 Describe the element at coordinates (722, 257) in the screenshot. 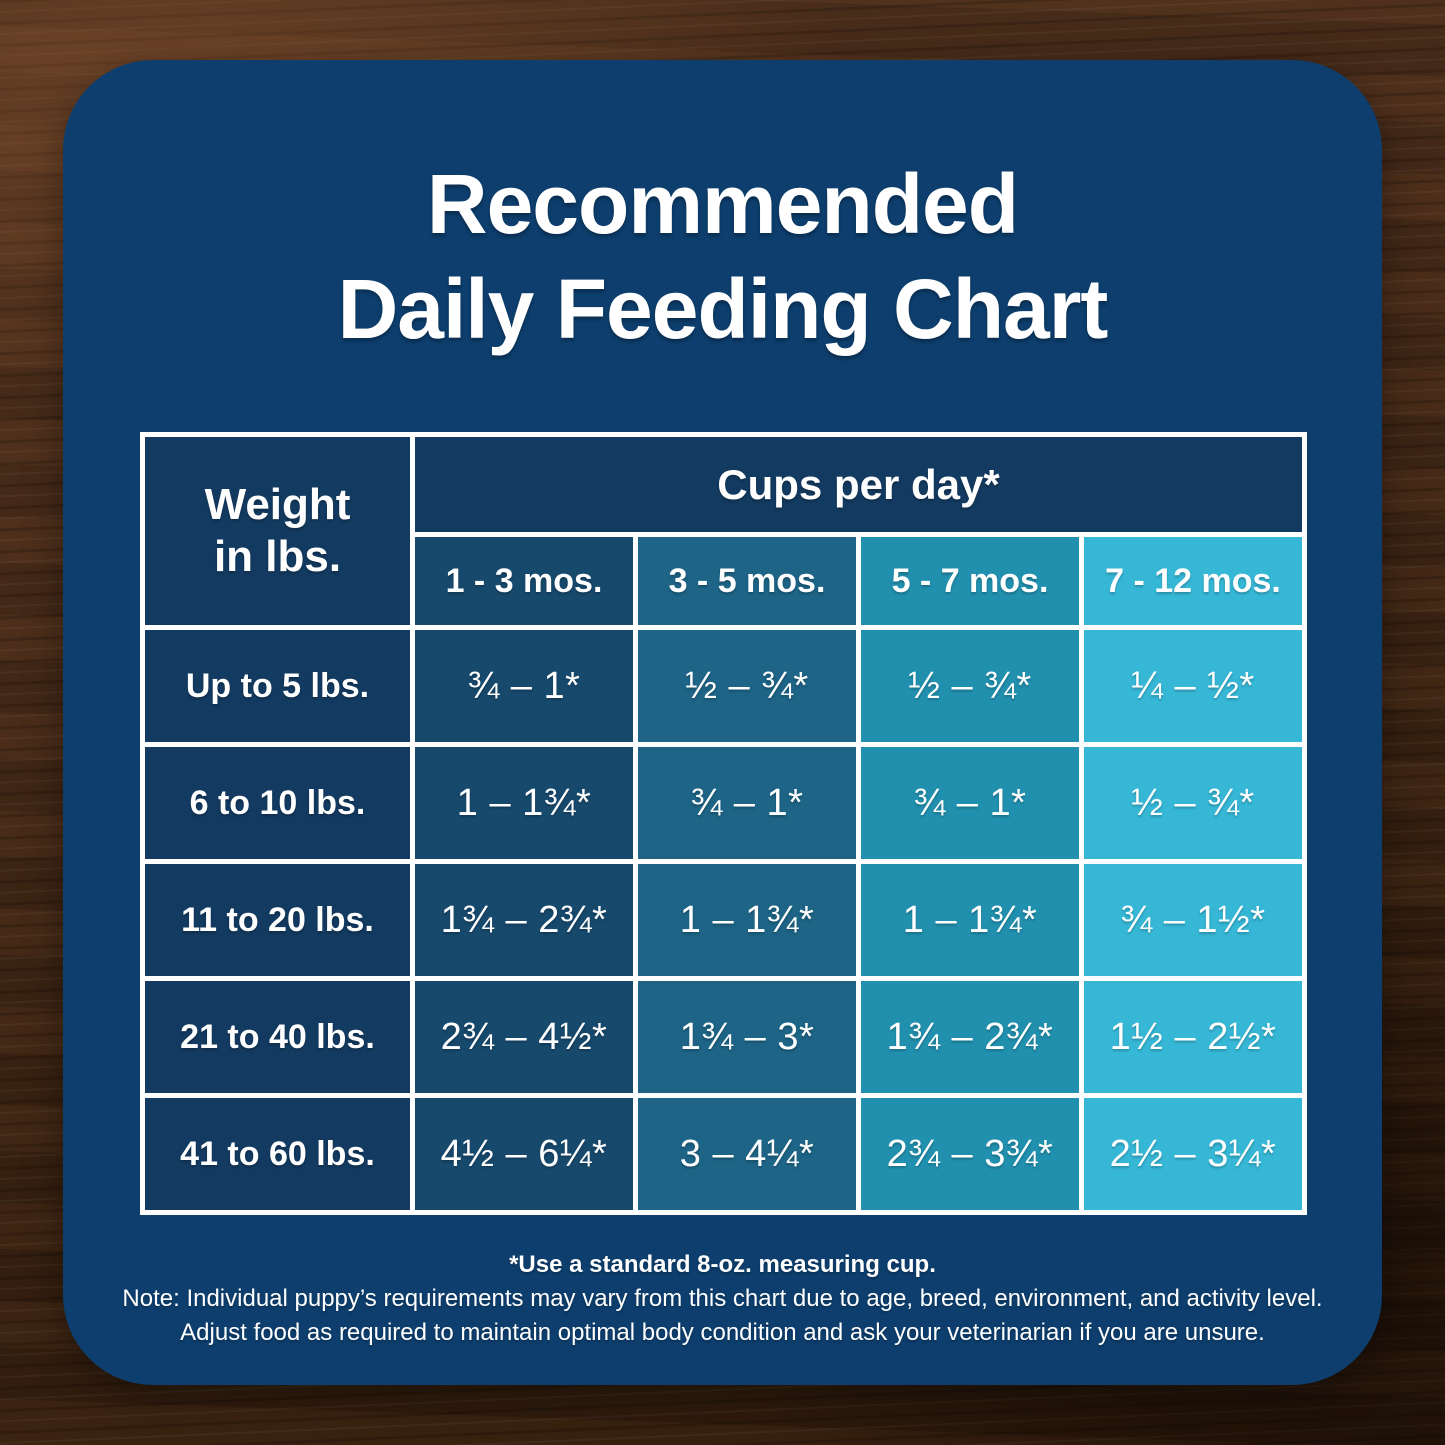

I see `chart-title: Recommended Daily Feeding Chart` at that location.